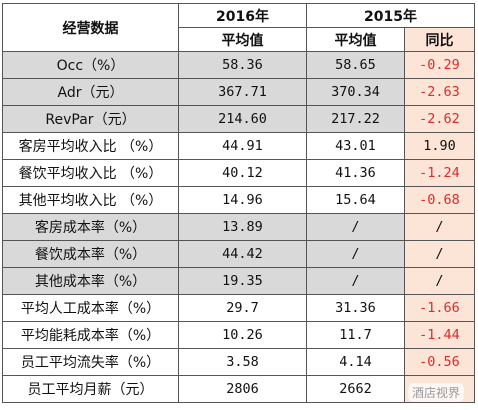 The image size is (478, 410). Describe the element at coordinates (439, 119) in the screenshot. I see `cell: -2.62` at that location.